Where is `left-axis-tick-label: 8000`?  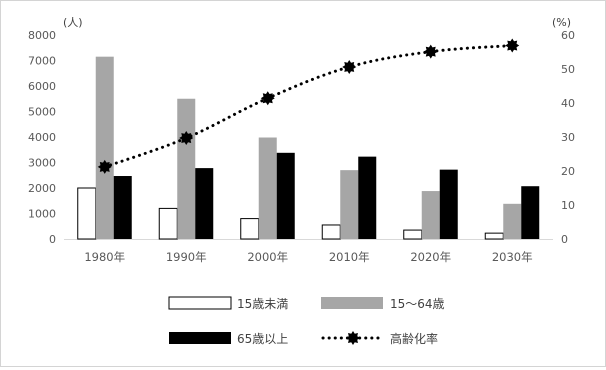 left-axis-tick-label: 8000 is located at coordinates (42, 35).